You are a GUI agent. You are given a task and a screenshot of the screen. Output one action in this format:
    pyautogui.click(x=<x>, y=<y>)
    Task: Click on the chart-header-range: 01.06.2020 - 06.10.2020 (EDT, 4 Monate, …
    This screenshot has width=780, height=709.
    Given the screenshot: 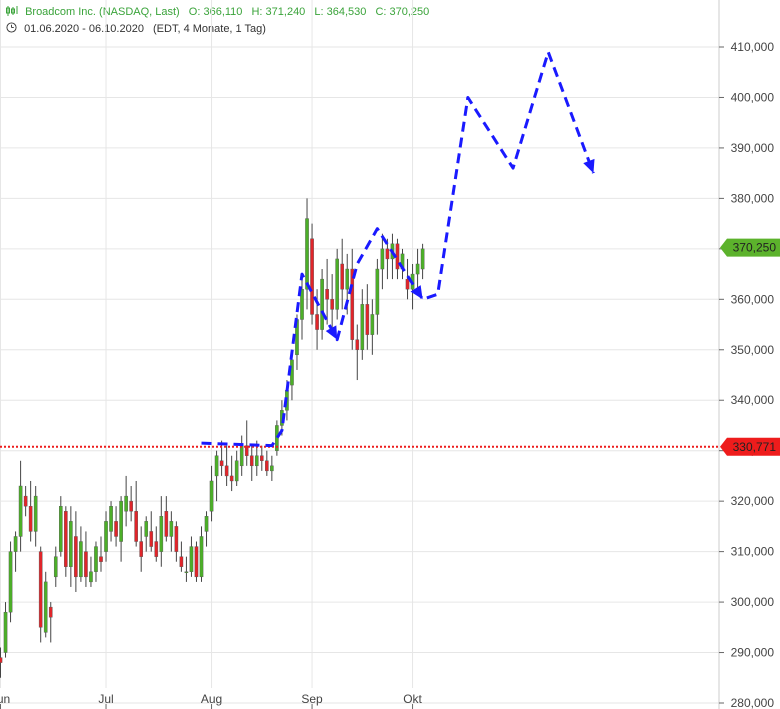 What is the action you would take?
    pyautogui.click(x=139, y=28)
    